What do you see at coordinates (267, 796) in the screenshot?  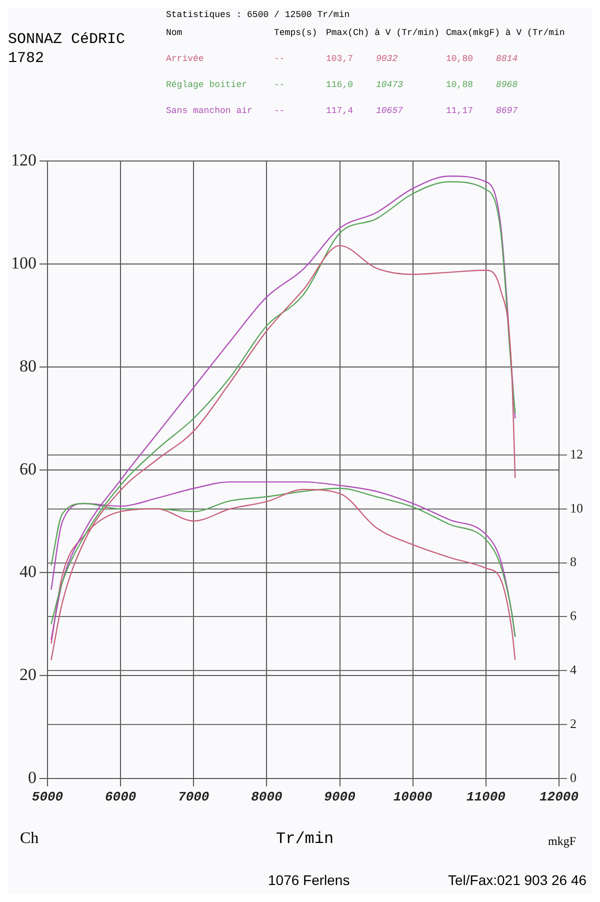 I see `x-tick-label: 8000` at bounding box center [267, 796].